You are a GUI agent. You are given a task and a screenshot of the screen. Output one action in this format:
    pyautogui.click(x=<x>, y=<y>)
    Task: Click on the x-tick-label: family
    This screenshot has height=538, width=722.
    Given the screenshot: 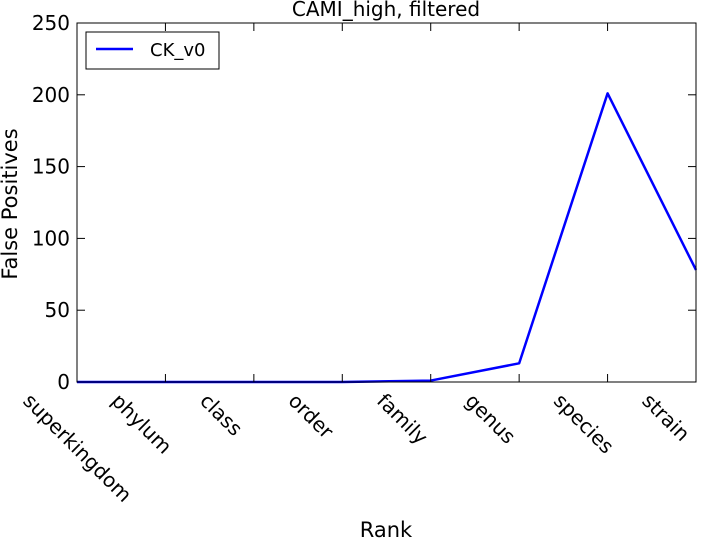 What is the action you would take?
    pyautogui.click(x=402, y=419)
    